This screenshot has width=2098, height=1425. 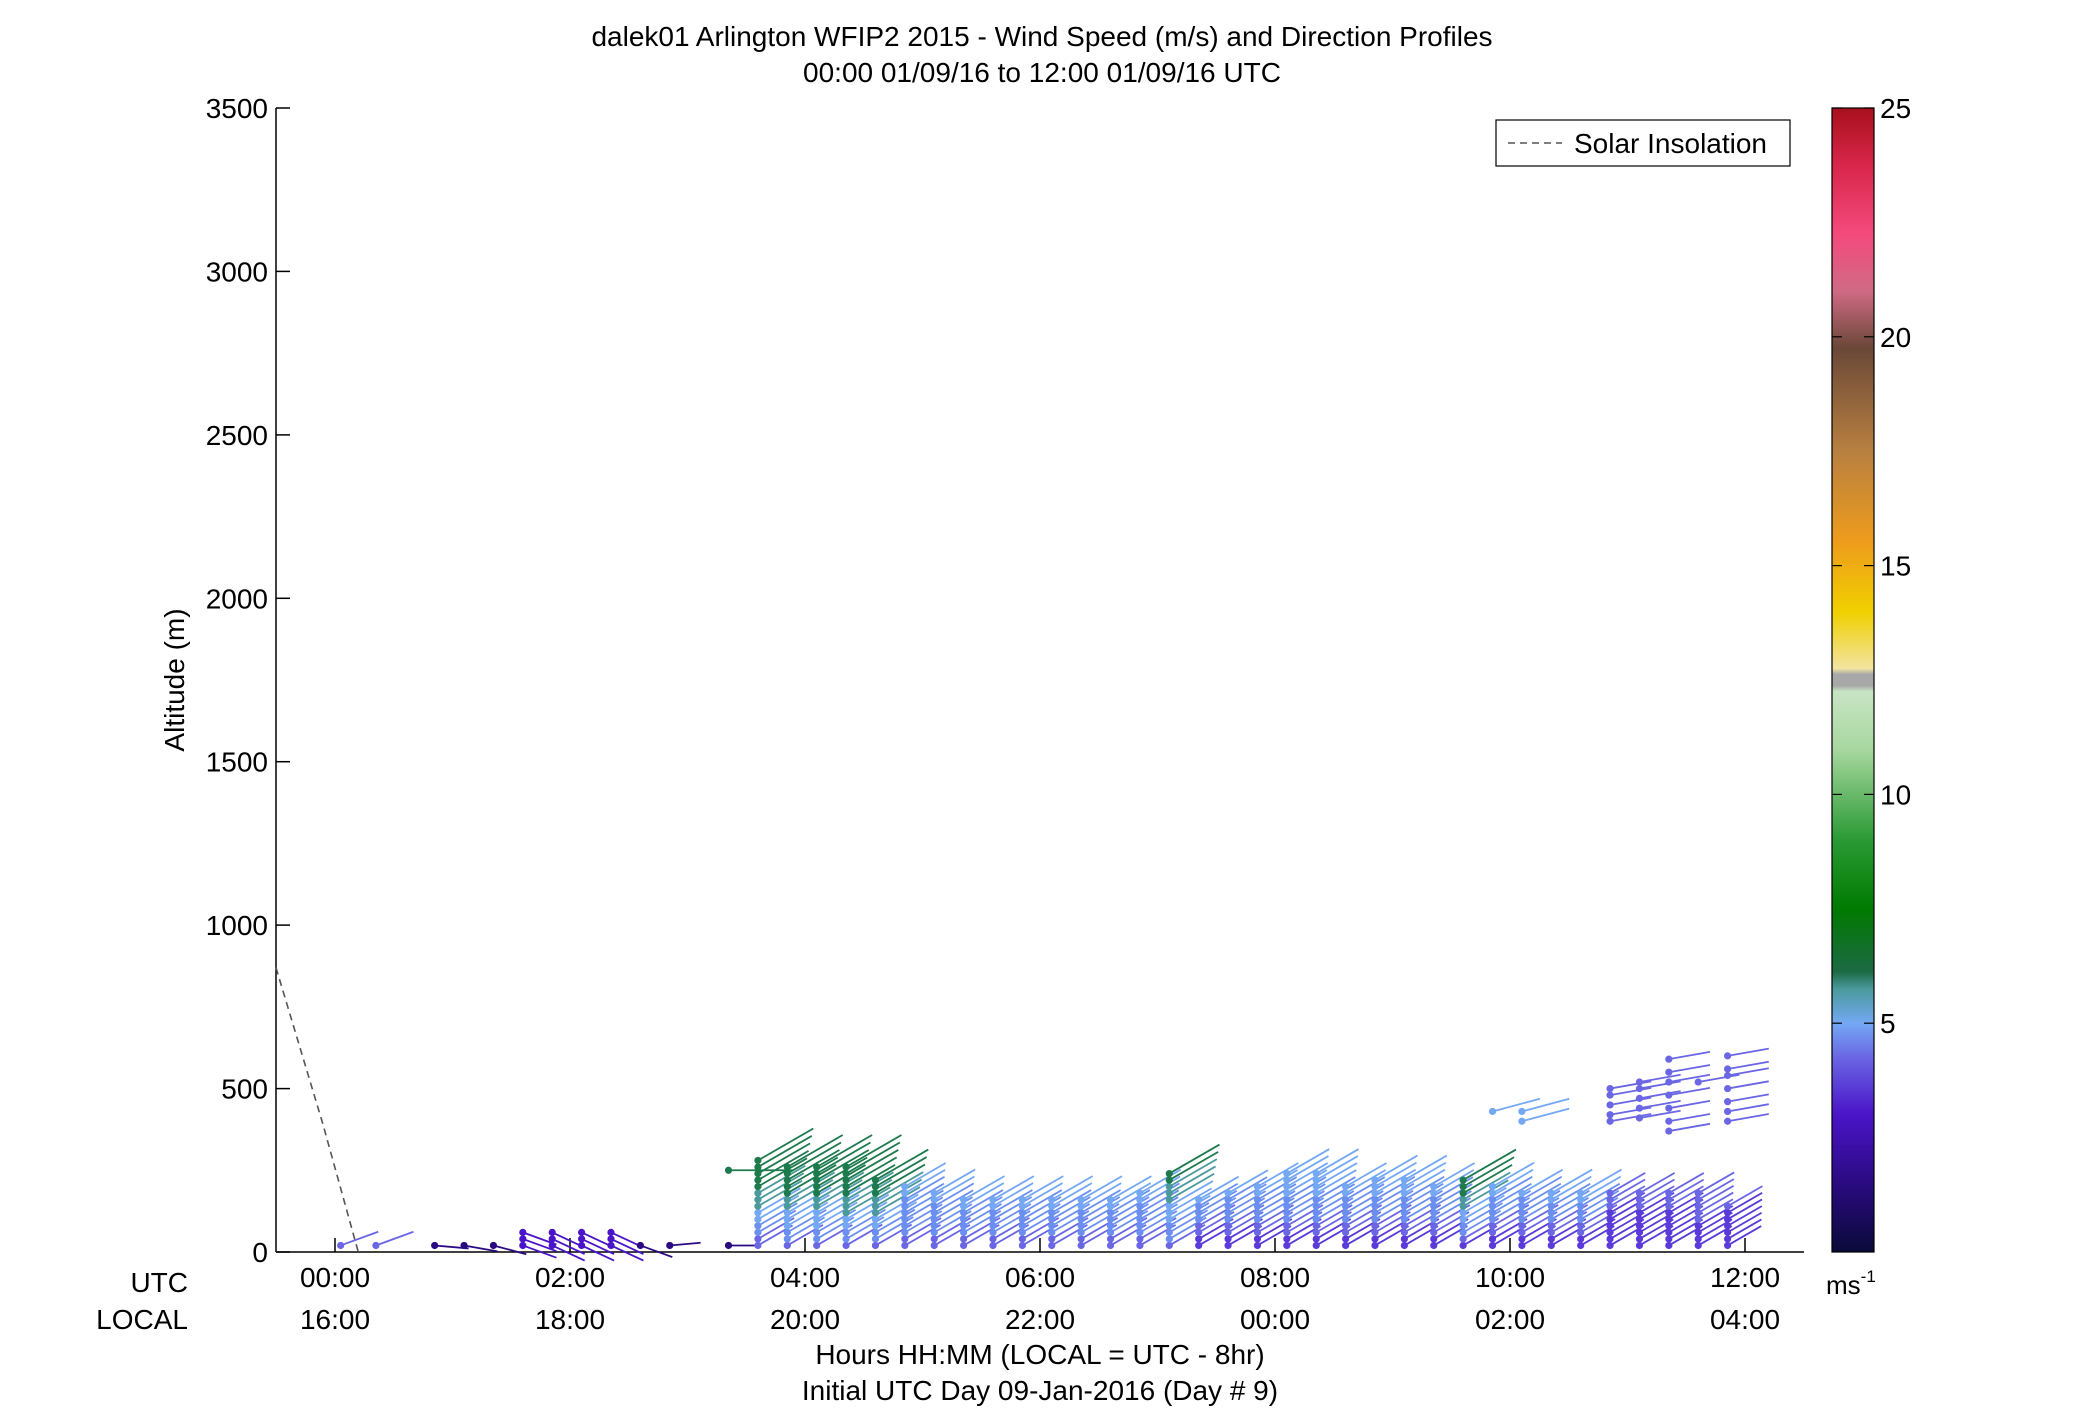 I want to click on y-tick-2500: 2500, so click(x=248, y=435).